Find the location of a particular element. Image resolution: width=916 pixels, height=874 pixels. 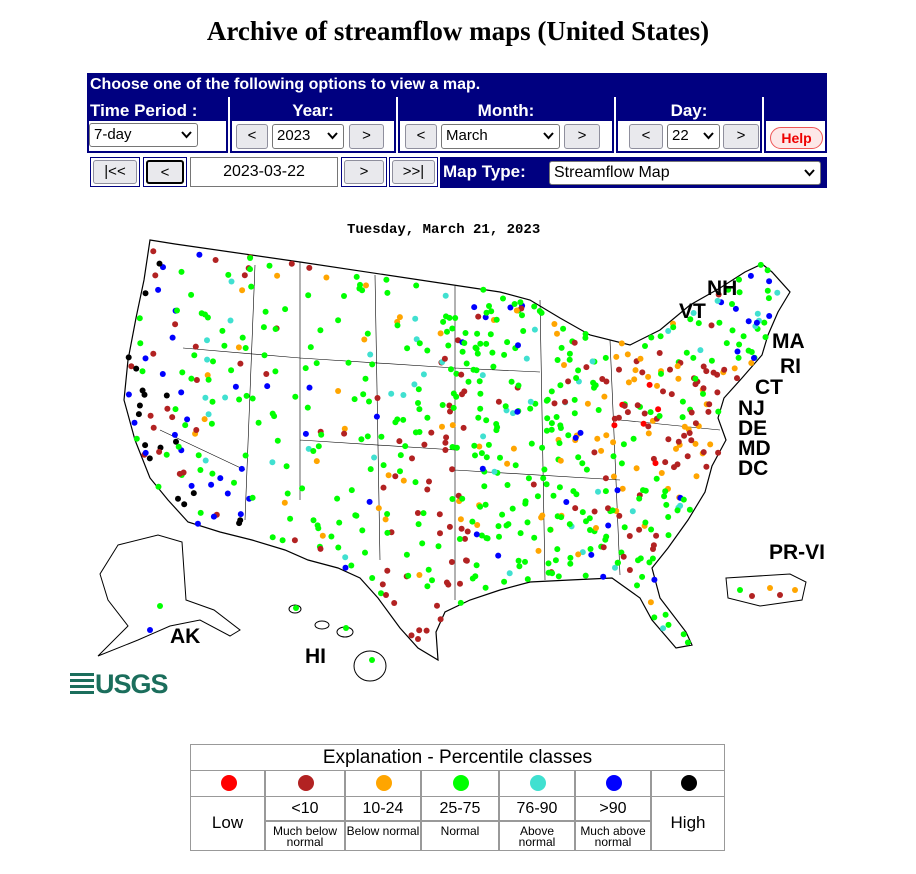

state-label: NJ is located at coordinates (751, 408).